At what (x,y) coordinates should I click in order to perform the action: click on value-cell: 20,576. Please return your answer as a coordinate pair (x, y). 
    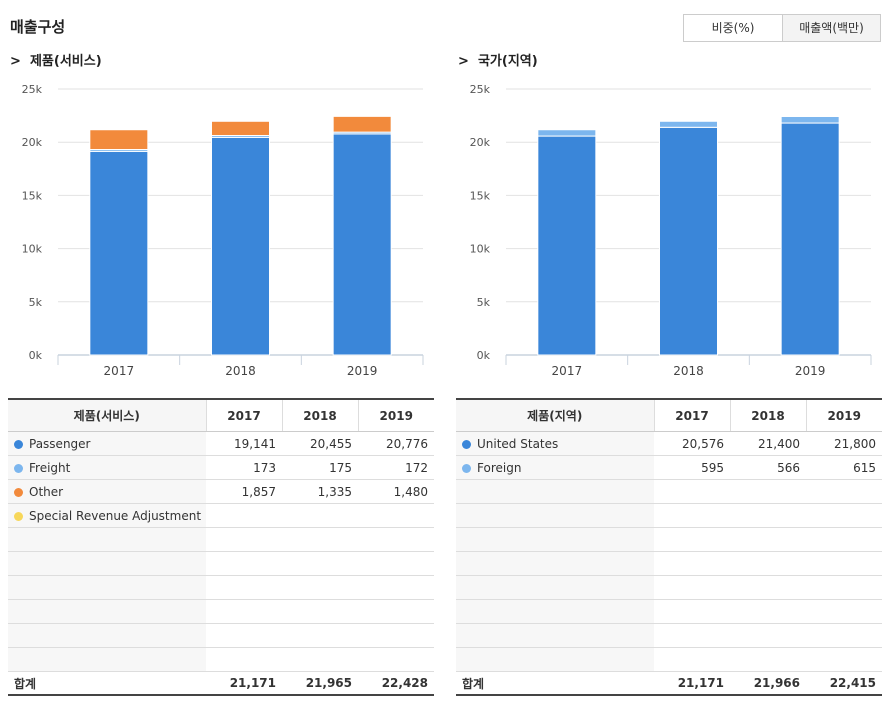
    Looking at the image, I should click on (692, 443).